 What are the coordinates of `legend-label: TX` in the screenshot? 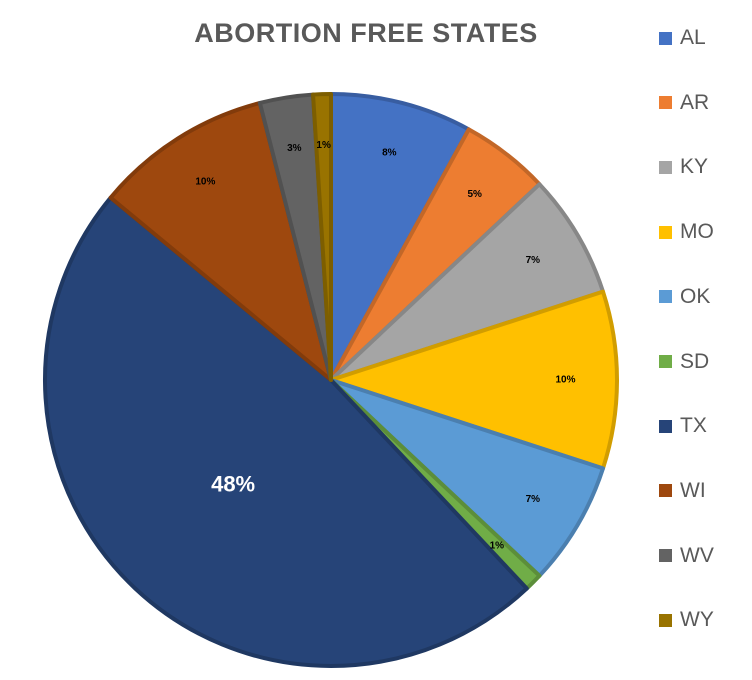 It's located at (693, 426).